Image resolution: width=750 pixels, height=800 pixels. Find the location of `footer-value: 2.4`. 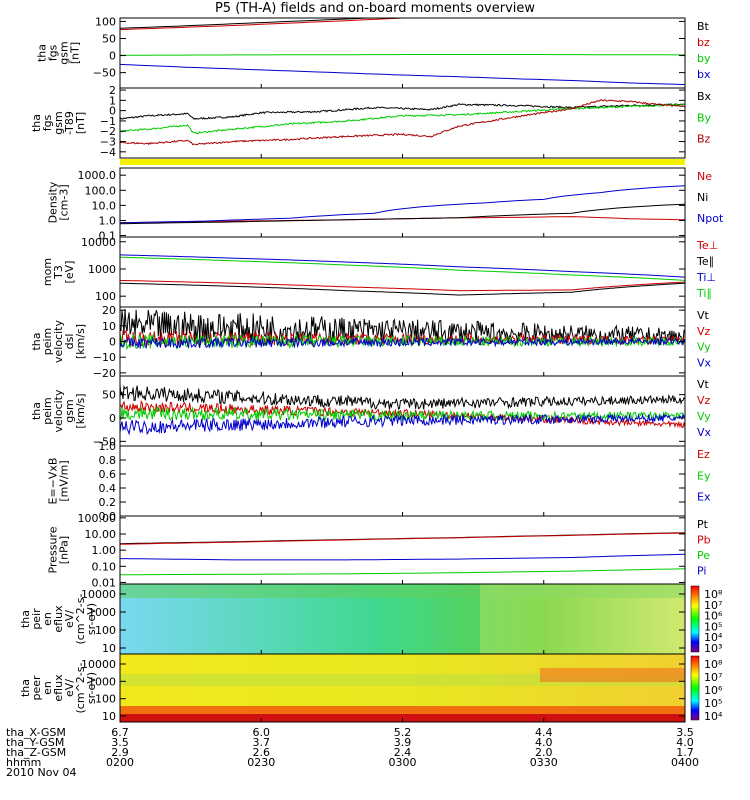

footer-value: 2.4 is located at coordinates (403, 752).